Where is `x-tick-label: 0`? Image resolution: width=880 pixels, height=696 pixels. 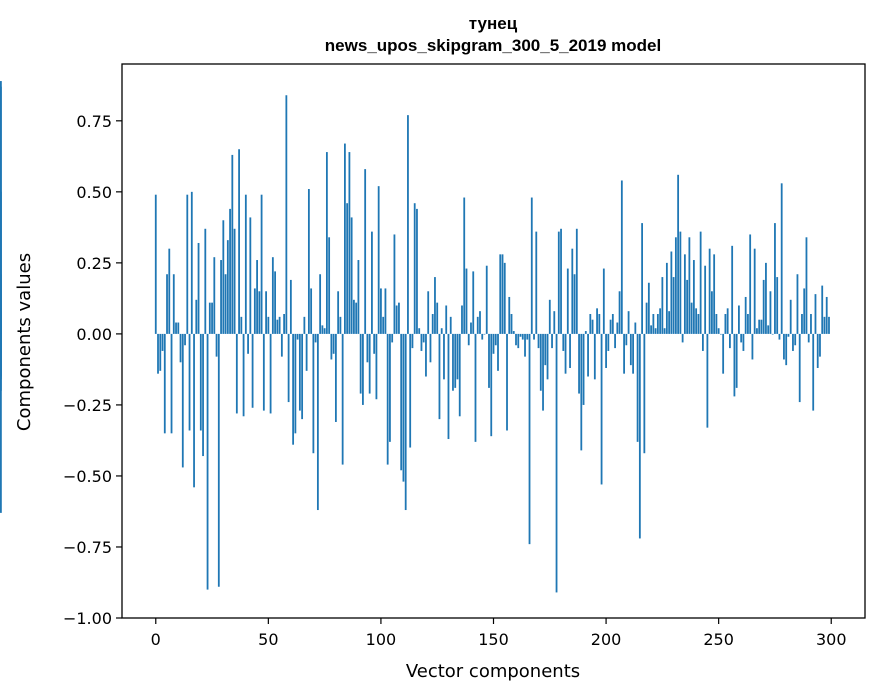
x-tick-label: 0 is located at coordinates (156, 639).